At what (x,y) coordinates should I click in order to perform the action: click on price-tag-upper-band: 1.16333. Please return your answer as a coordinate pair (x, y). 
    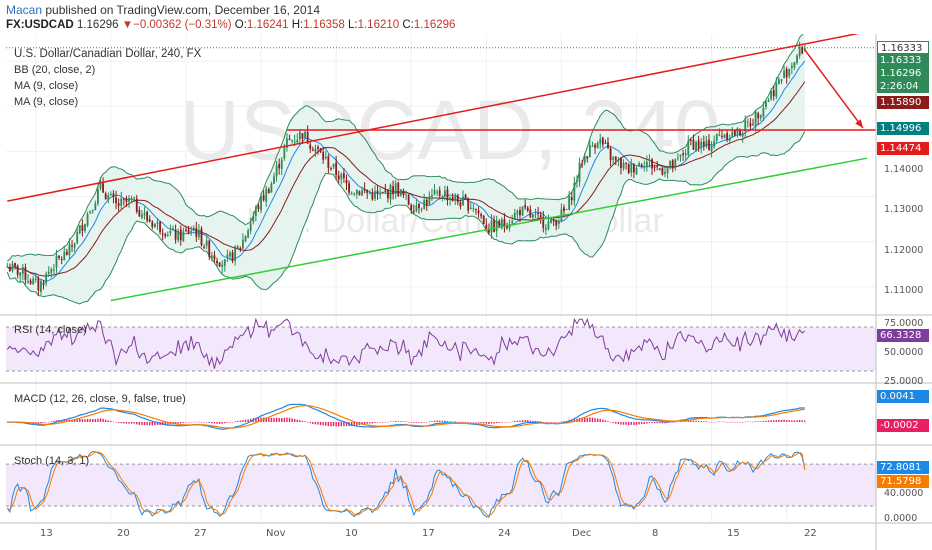
    Looking at the image, I should click on (903, 60).